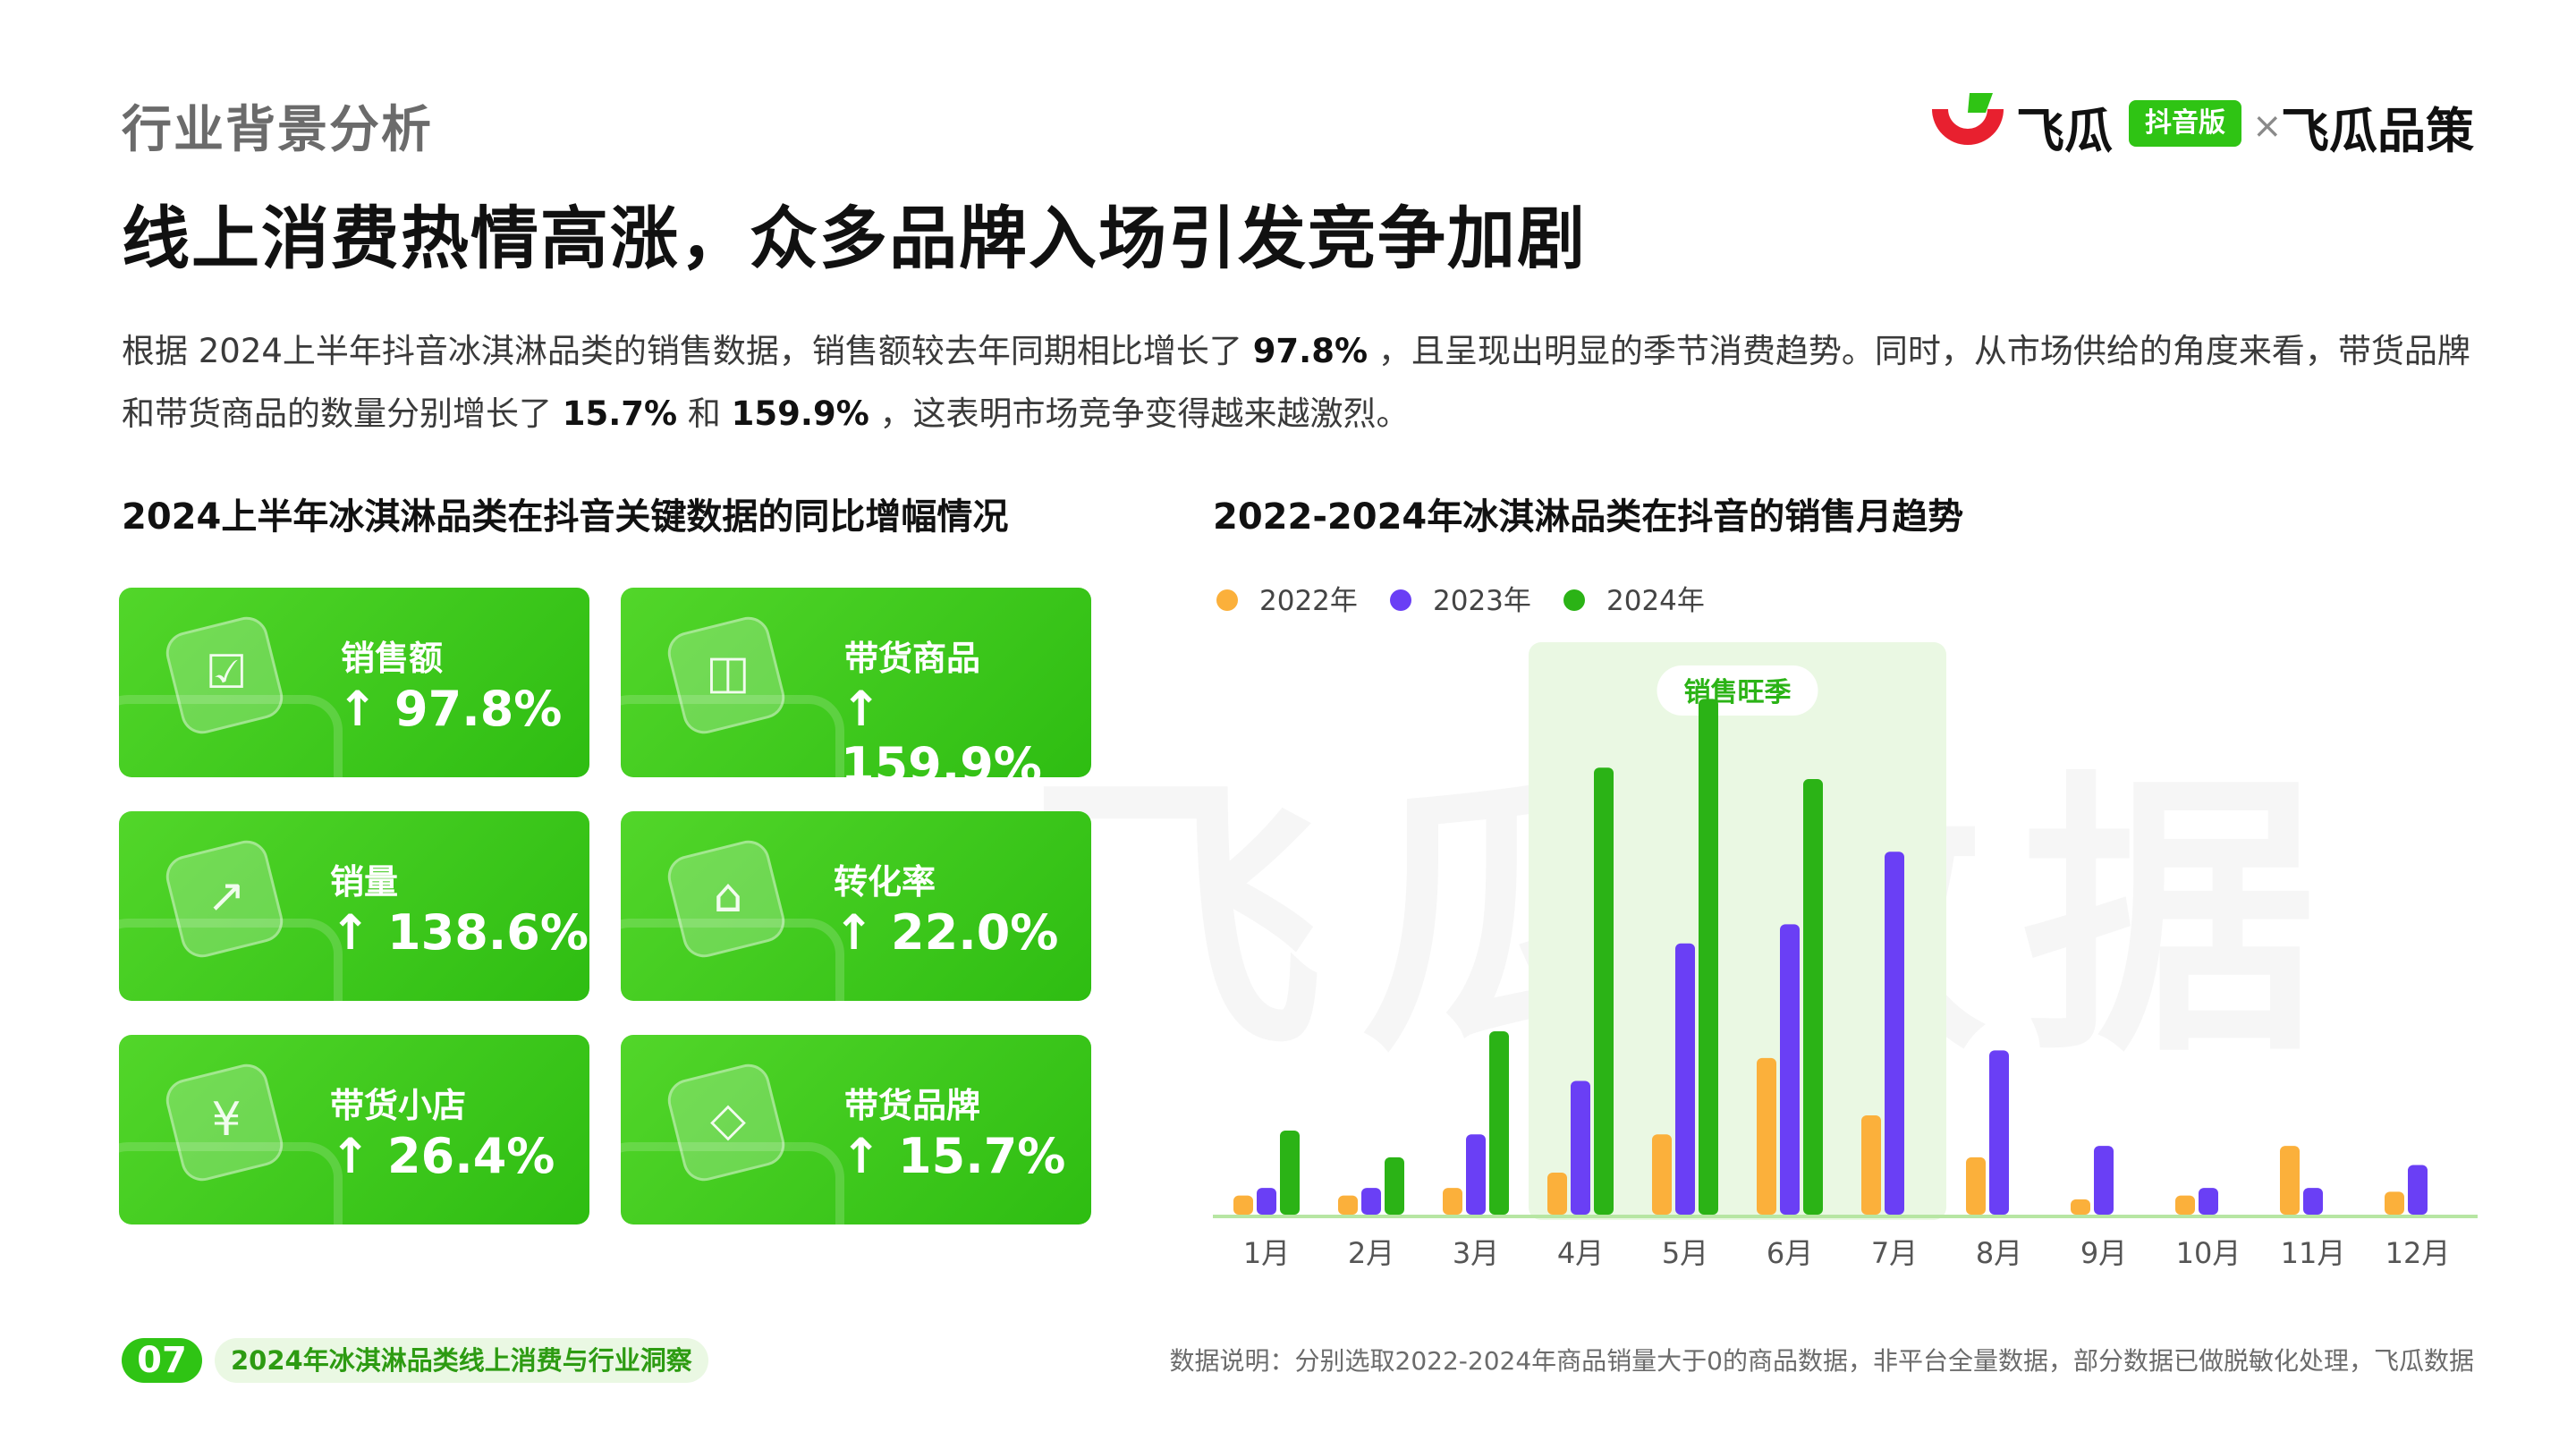  I want to click on section-title: 行业背景分析, so click(277, 130).